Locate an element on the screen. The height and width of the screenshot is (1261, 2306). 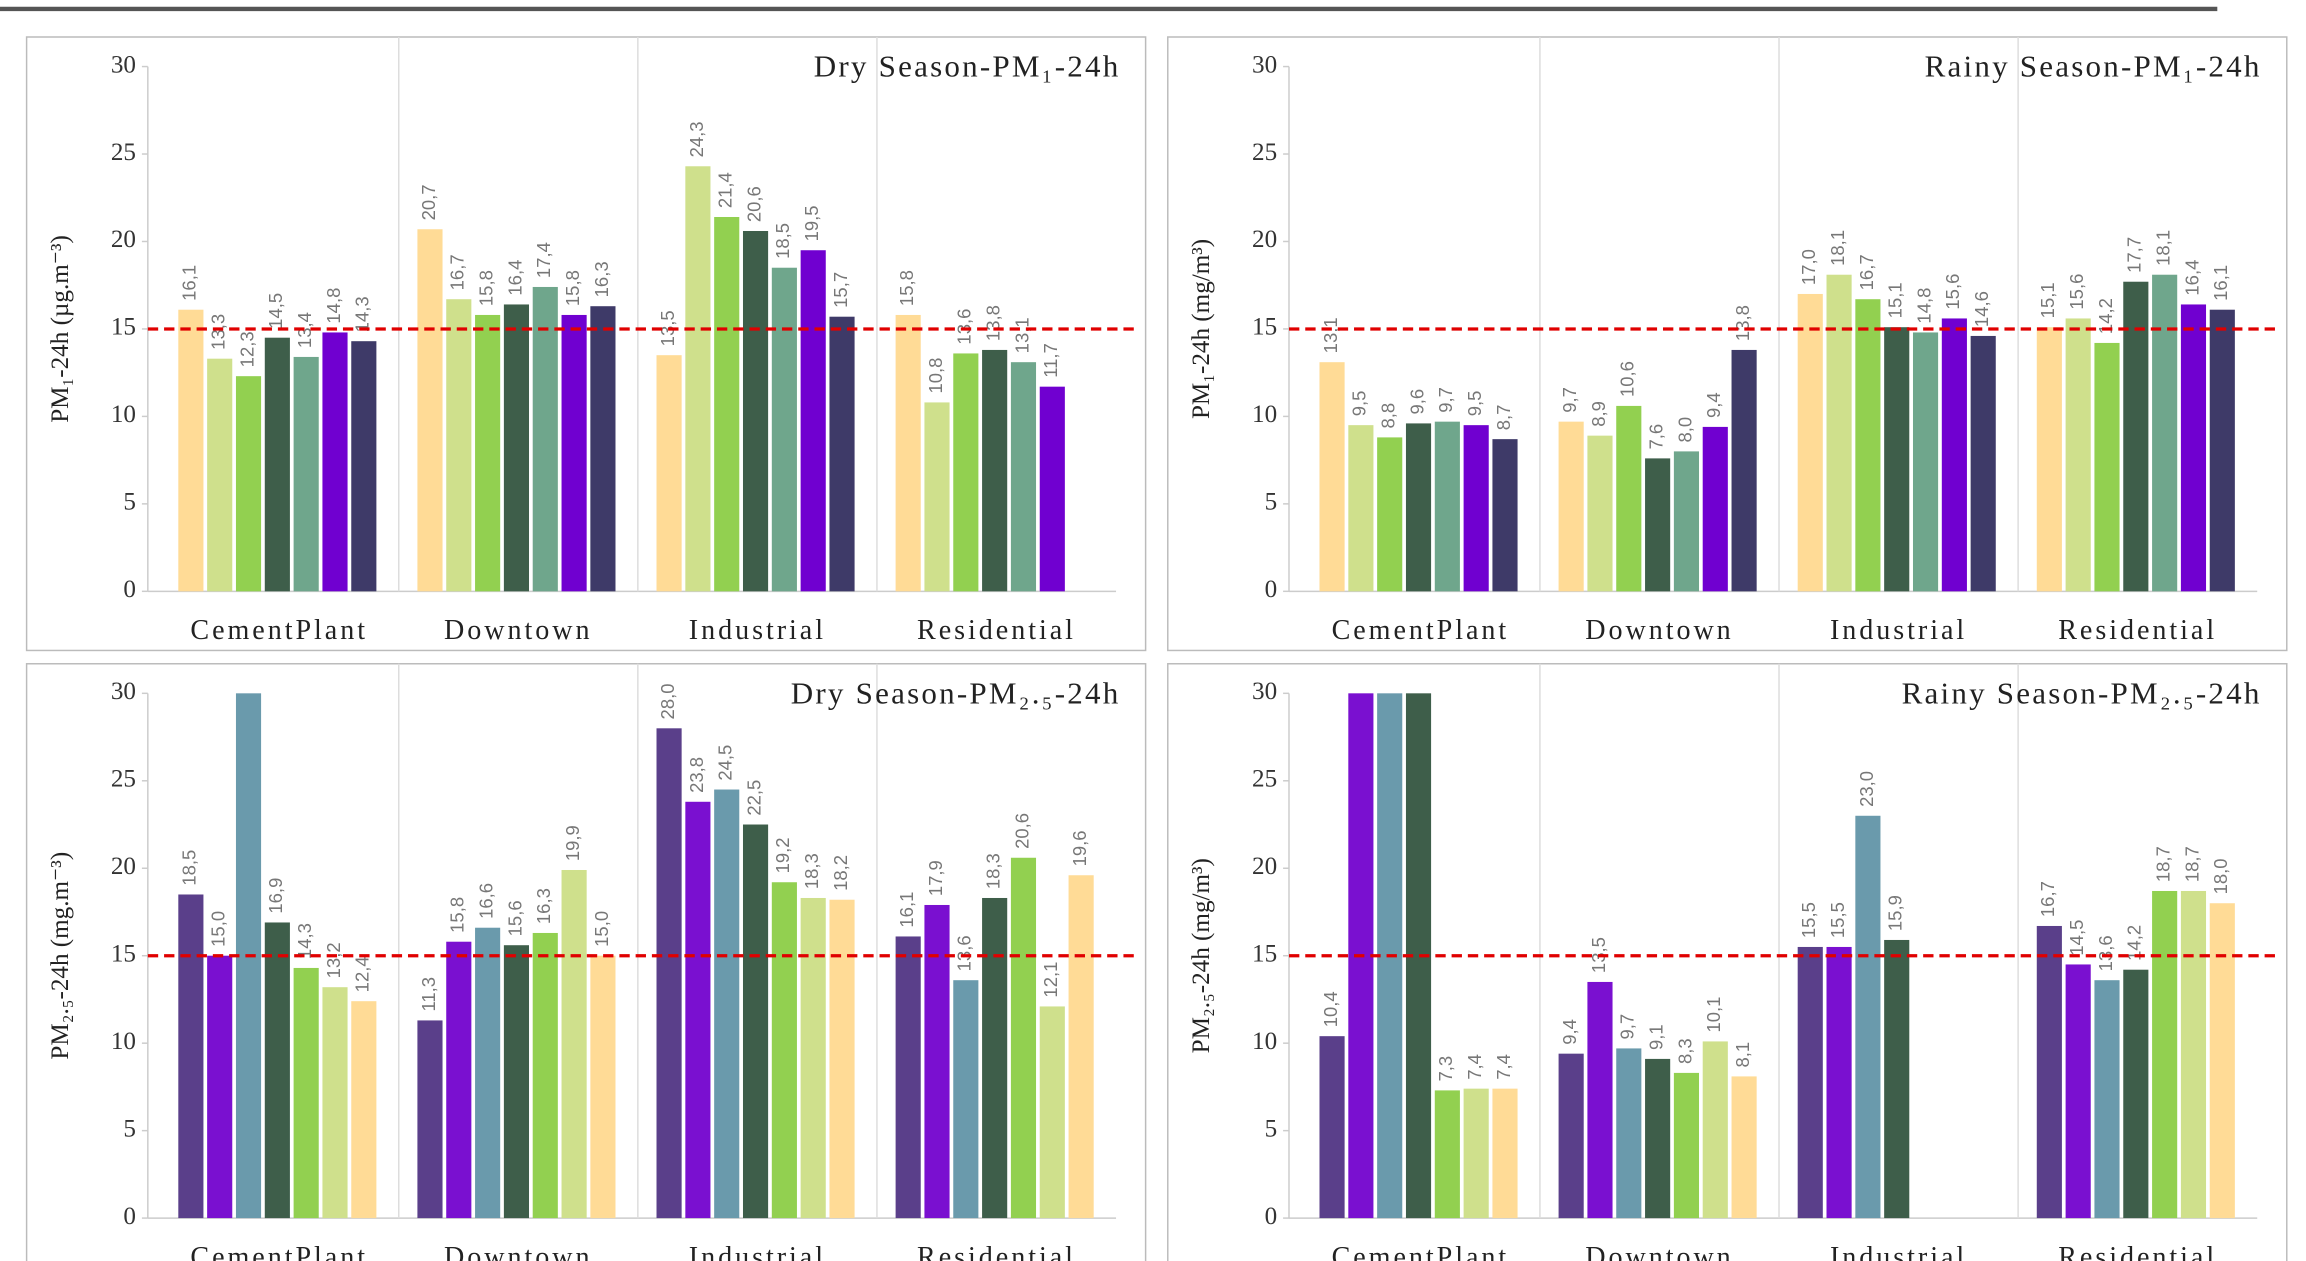
value-label: 23,8 is located at coordinates (696, 775).